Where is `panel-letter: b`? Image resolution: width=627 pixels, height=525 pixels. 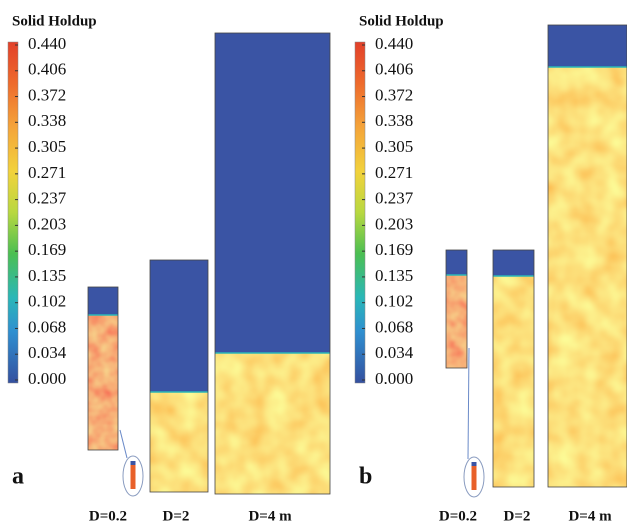
panel-letter: b is located at coordinates (365, 477).